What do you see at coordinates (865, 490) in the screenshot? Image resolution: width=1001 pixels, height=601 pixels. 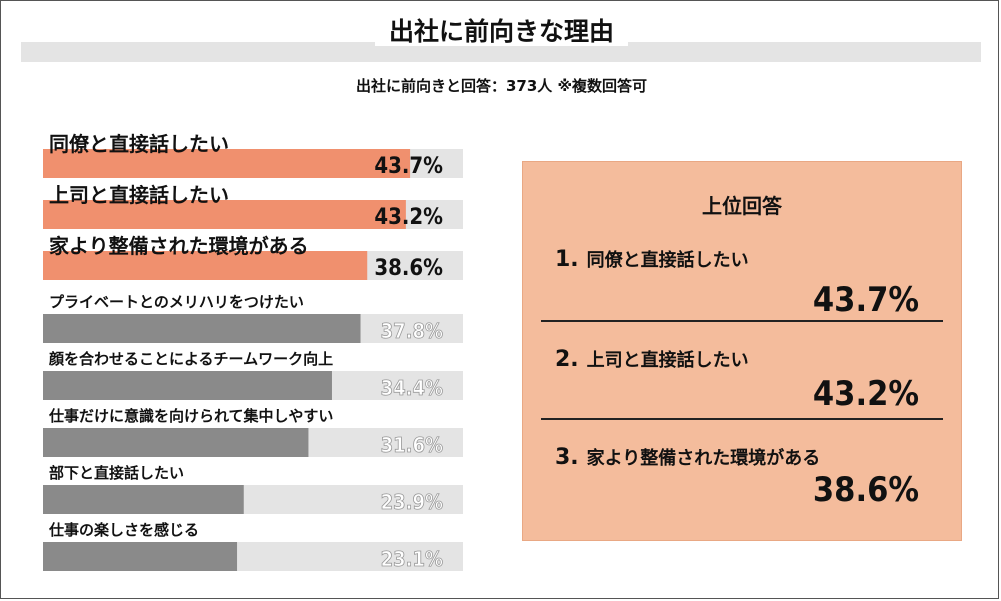 I see `rank-value-3: 38.6%` at bounding box center [865, 490].